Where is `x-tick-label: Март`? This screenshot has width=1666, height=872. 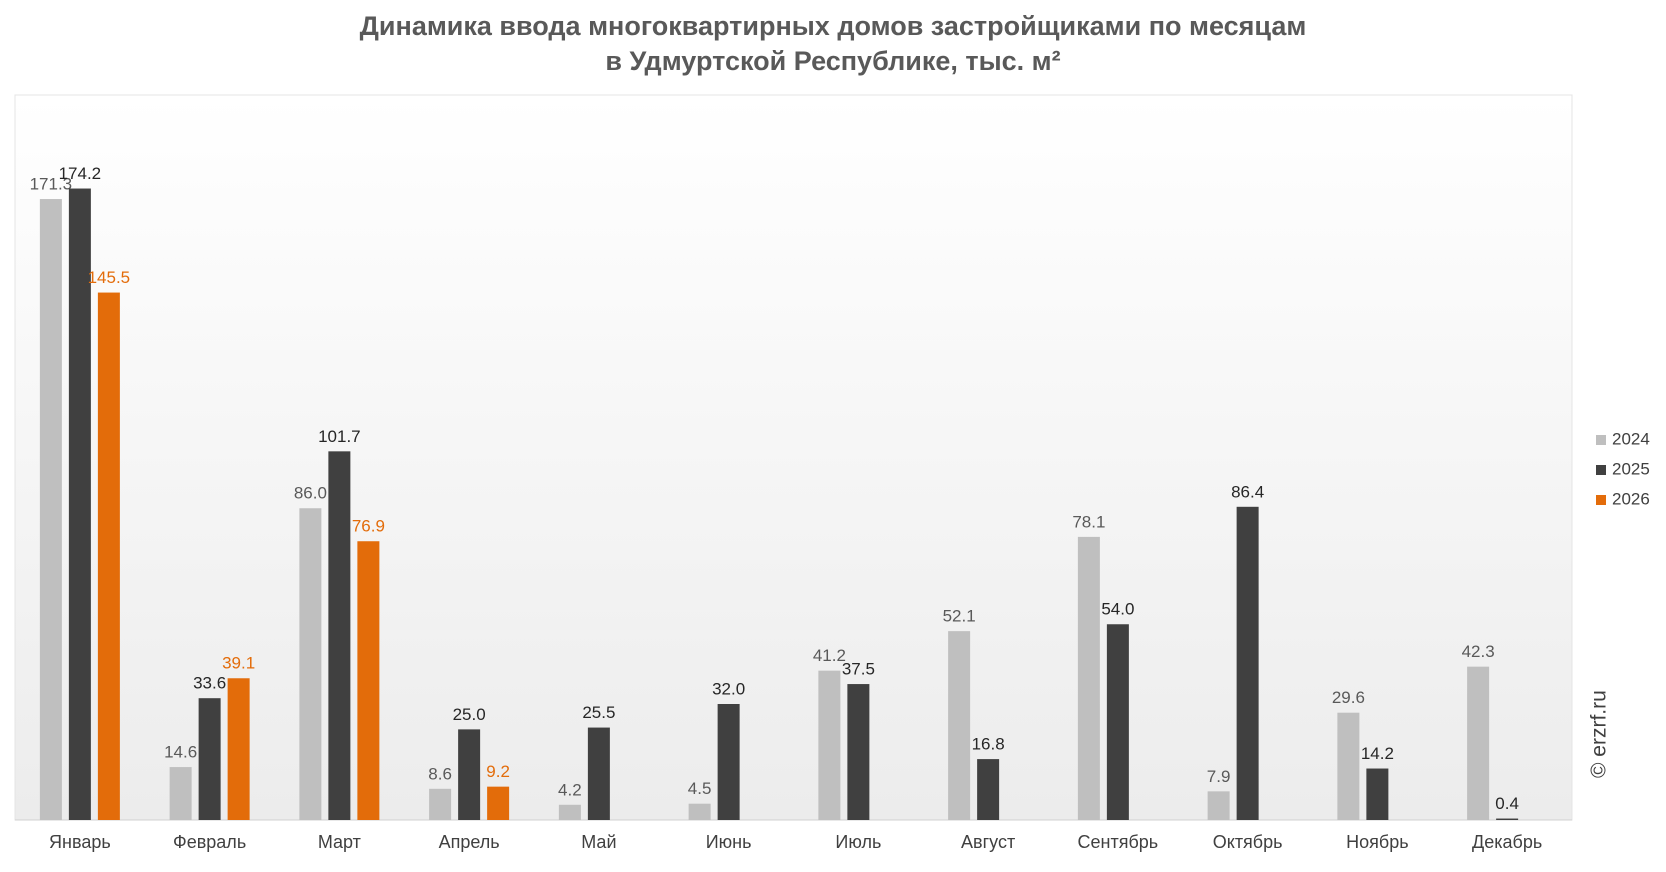
x-tick-label: Март is located at coordinates (339, 842).